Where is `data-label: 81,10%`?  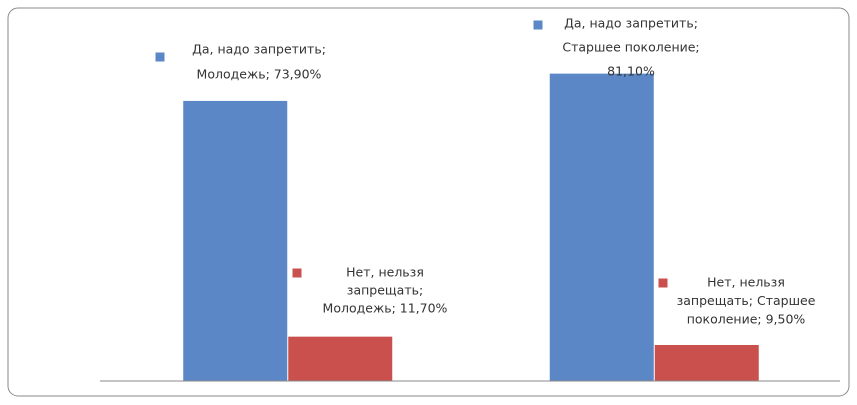 data-label: 81,10% is located at coordinates (631, 71).